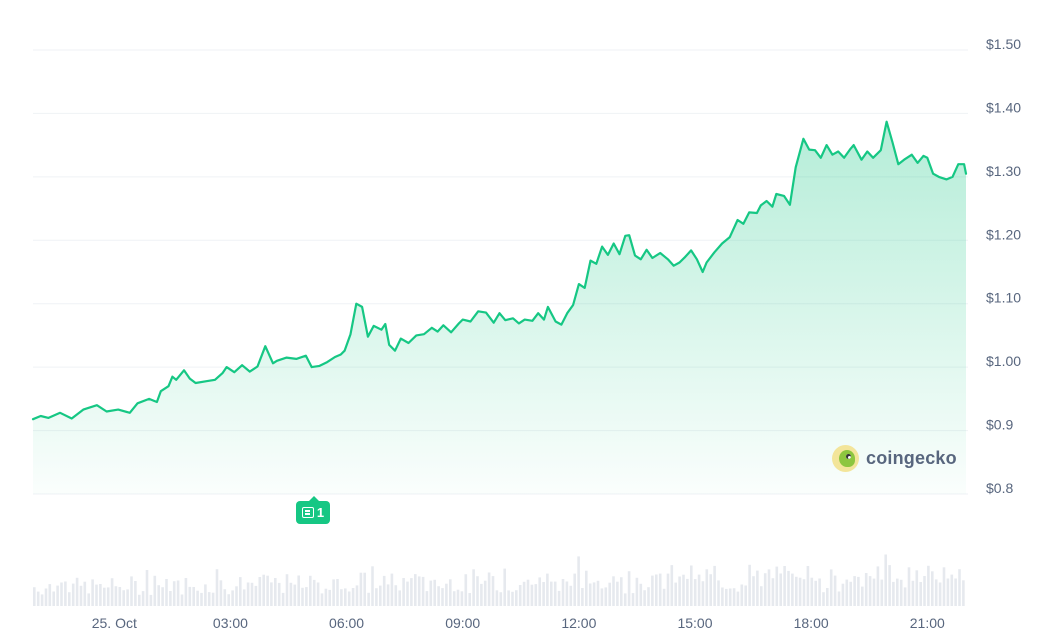 The image size is (1055, 640). What do you see at coordinates (313, 510) in the screenshot?
I see `news-marker-button: 1` at bounding box center [313, 510].